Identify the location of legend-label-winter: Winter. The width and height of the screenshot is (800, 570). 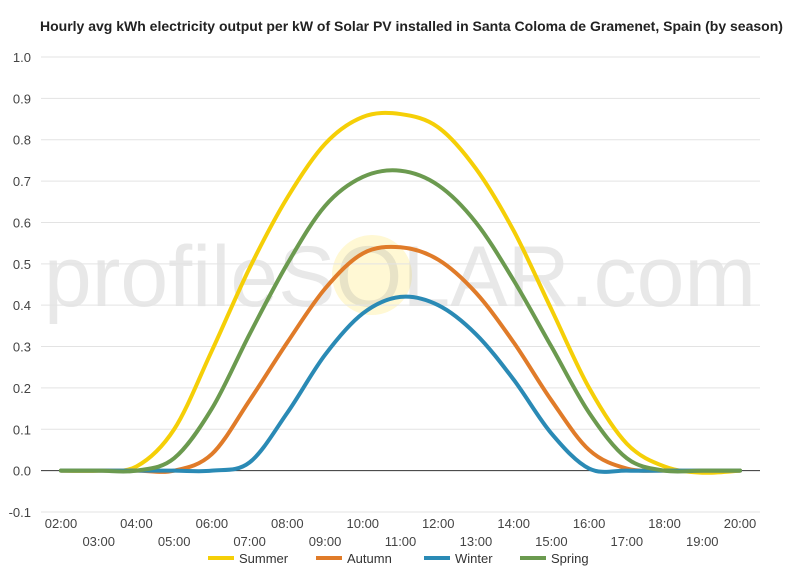
(474, 558).